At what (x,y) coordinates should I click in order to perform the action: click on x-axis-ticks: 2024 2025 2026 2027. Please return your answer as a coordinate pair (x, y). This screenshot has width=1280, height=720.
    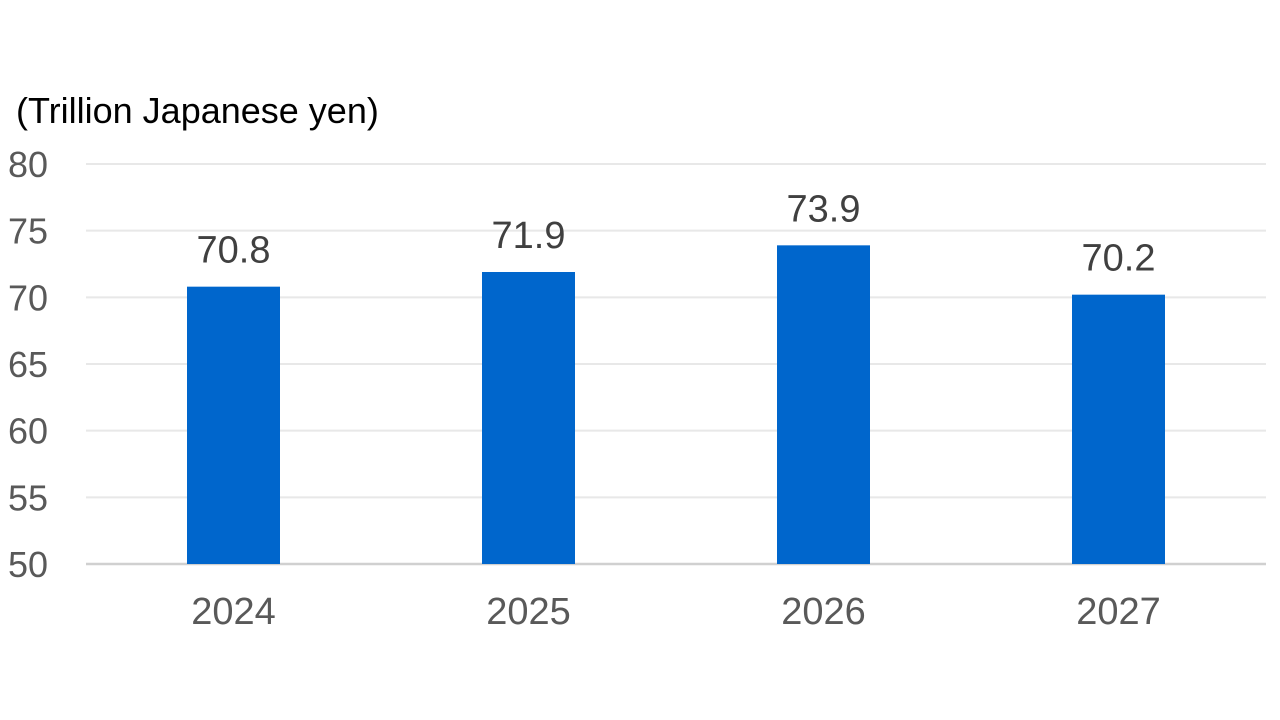
    Looking at the image, I should click on (676, 612).